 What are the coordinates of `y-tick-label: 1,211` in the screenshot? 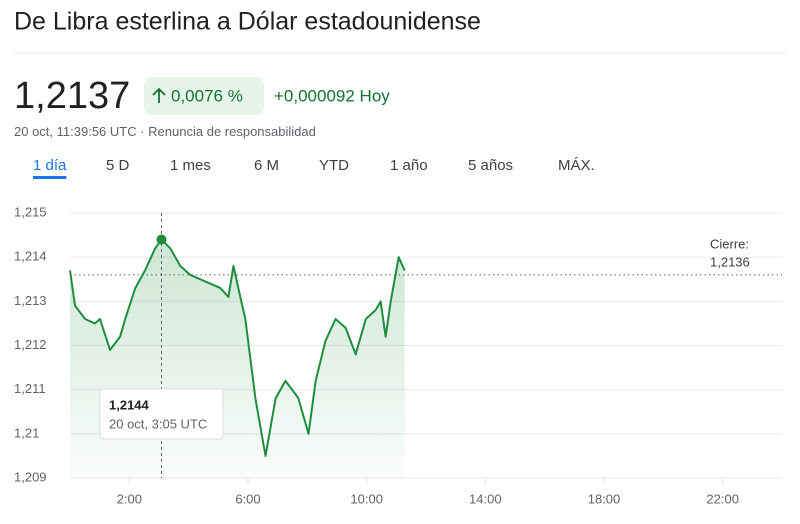 It's located at (30, 388).